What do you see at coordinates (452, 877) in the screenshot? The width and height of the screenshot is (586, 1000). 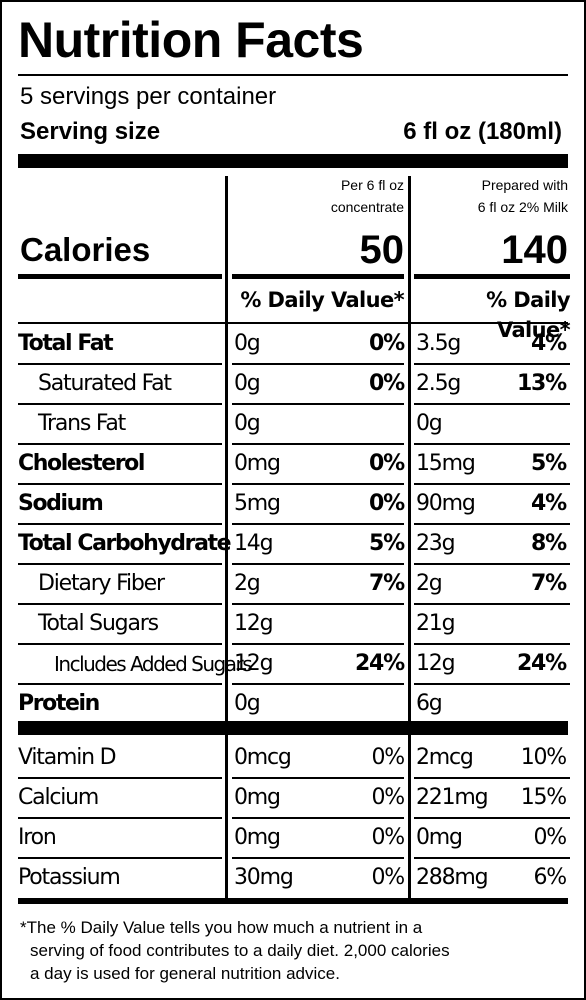 I see `amount-column-2: 288mg` at bounding box center [452, 877].